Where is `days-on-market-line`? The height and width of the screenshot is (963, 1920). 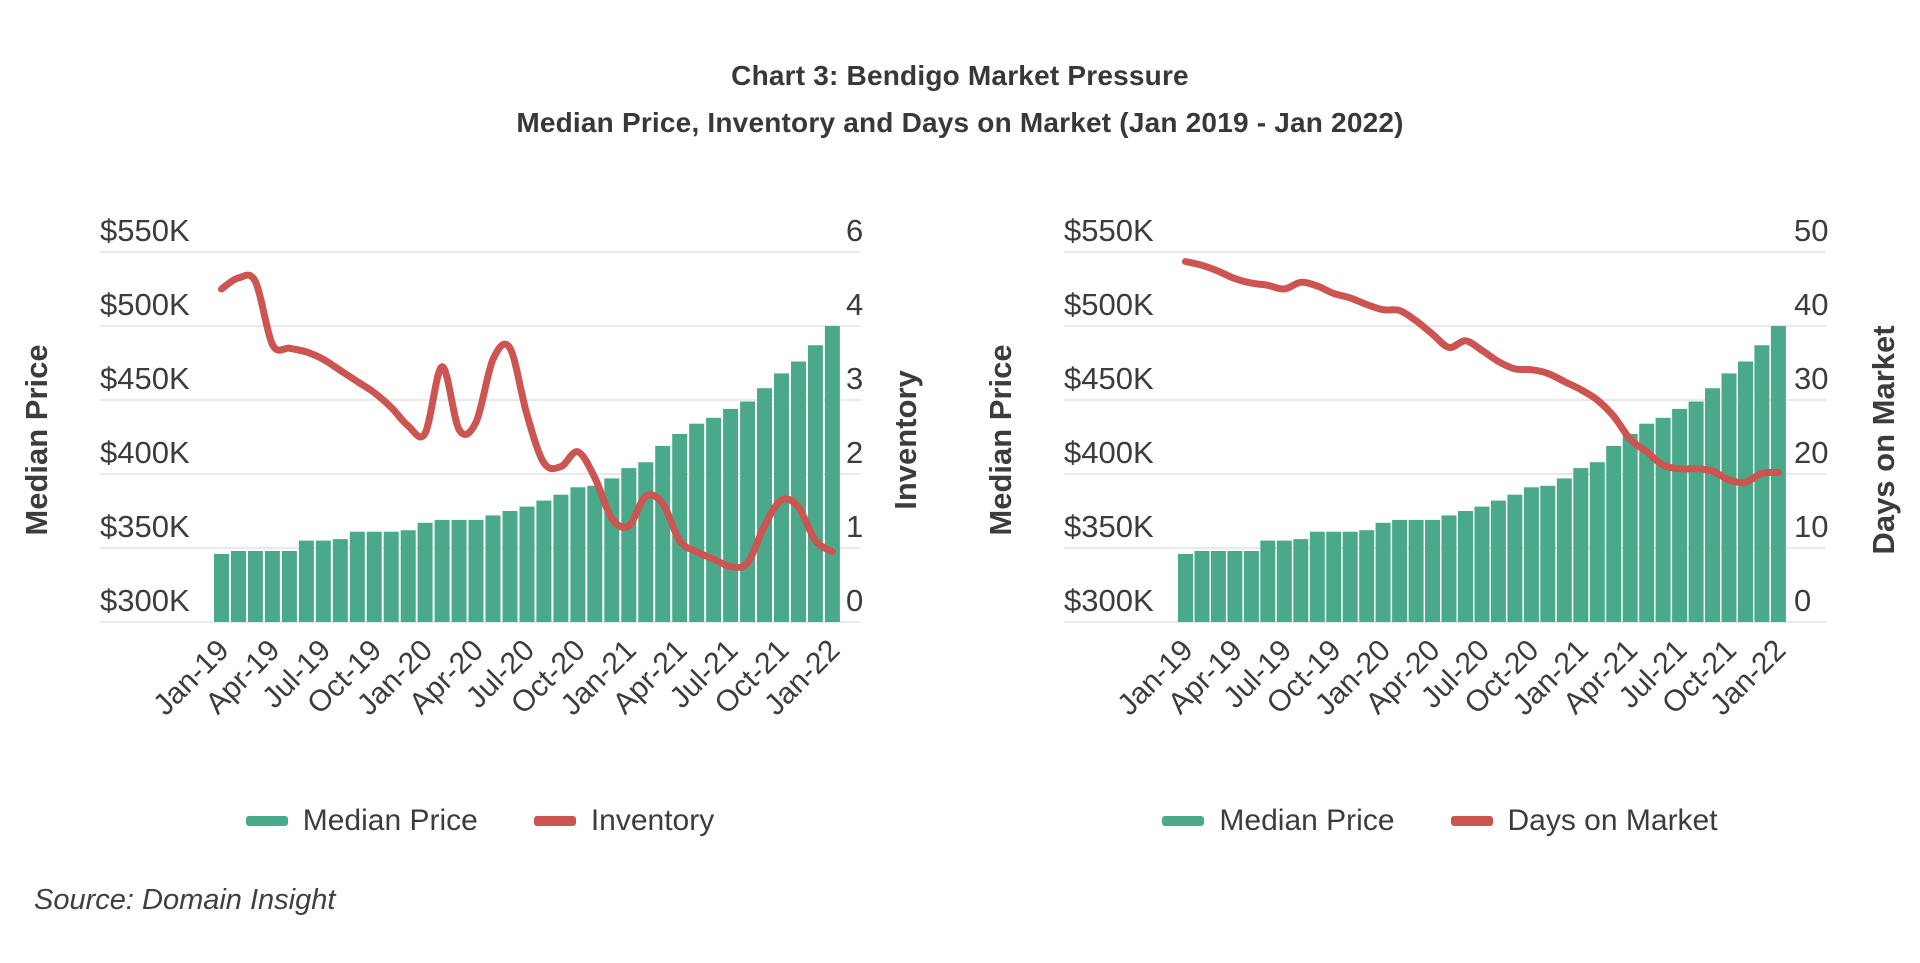
days-on-market-line is located at coordinates (1482, 372).